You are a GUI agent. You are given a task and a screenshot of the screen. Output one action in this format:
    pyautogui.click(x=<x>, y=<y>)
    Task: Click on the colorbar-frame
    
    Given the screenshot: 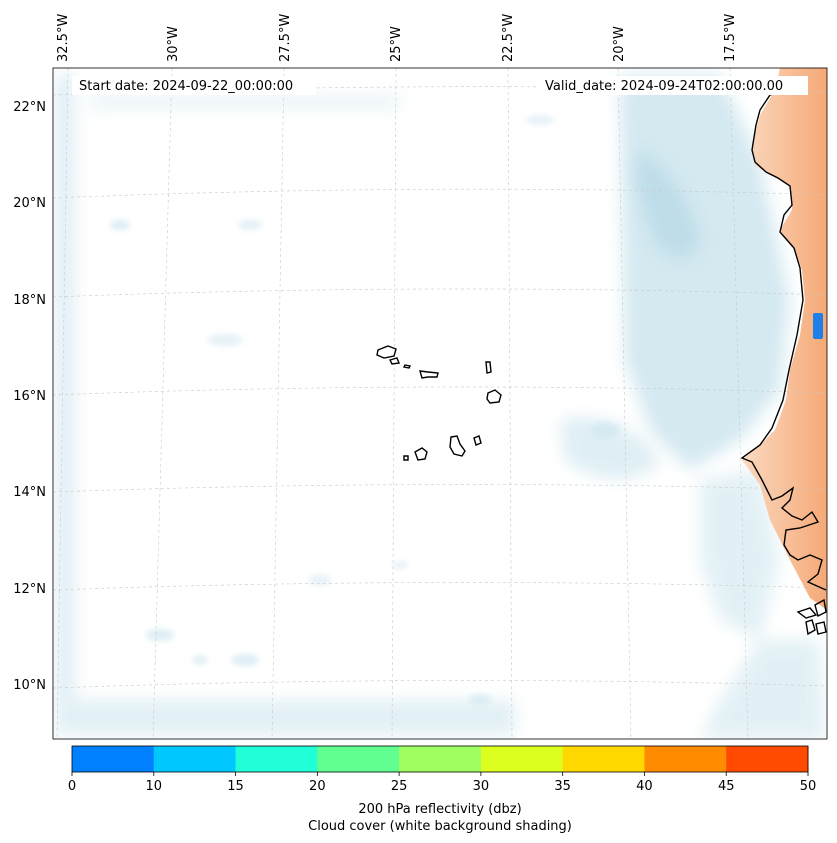 What is the action you would take?
    pyautogui.click(x=440, y=759)
    